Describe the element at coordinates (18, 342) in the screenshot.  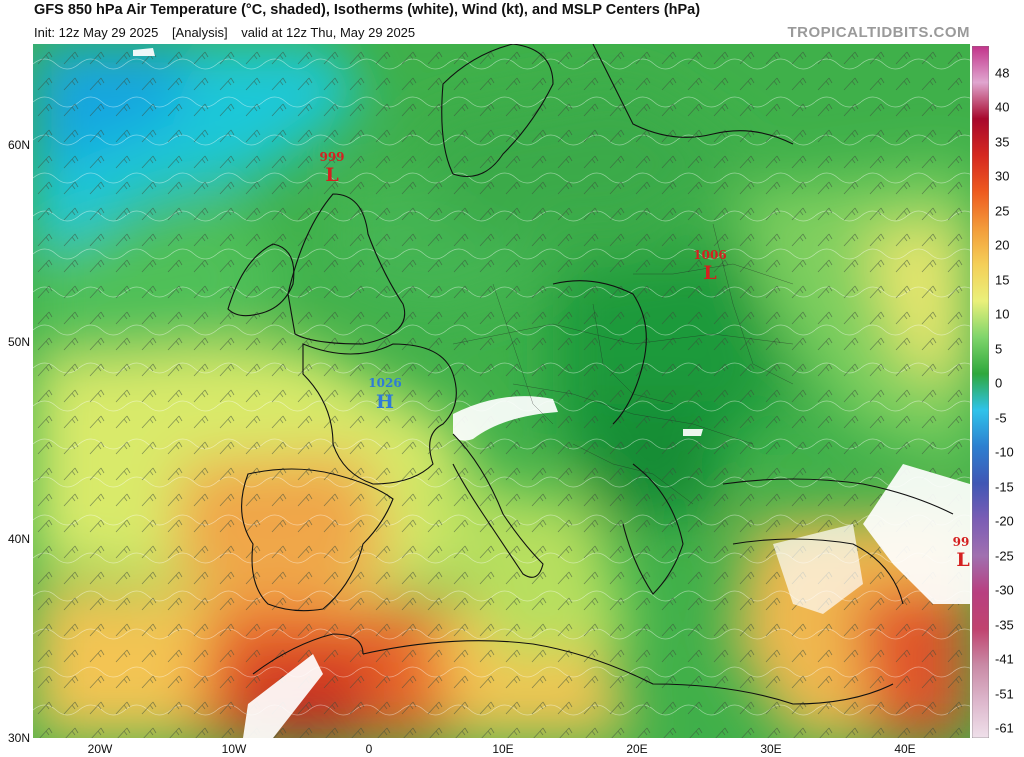
I see `lat-label-50n: 50N` at that location.